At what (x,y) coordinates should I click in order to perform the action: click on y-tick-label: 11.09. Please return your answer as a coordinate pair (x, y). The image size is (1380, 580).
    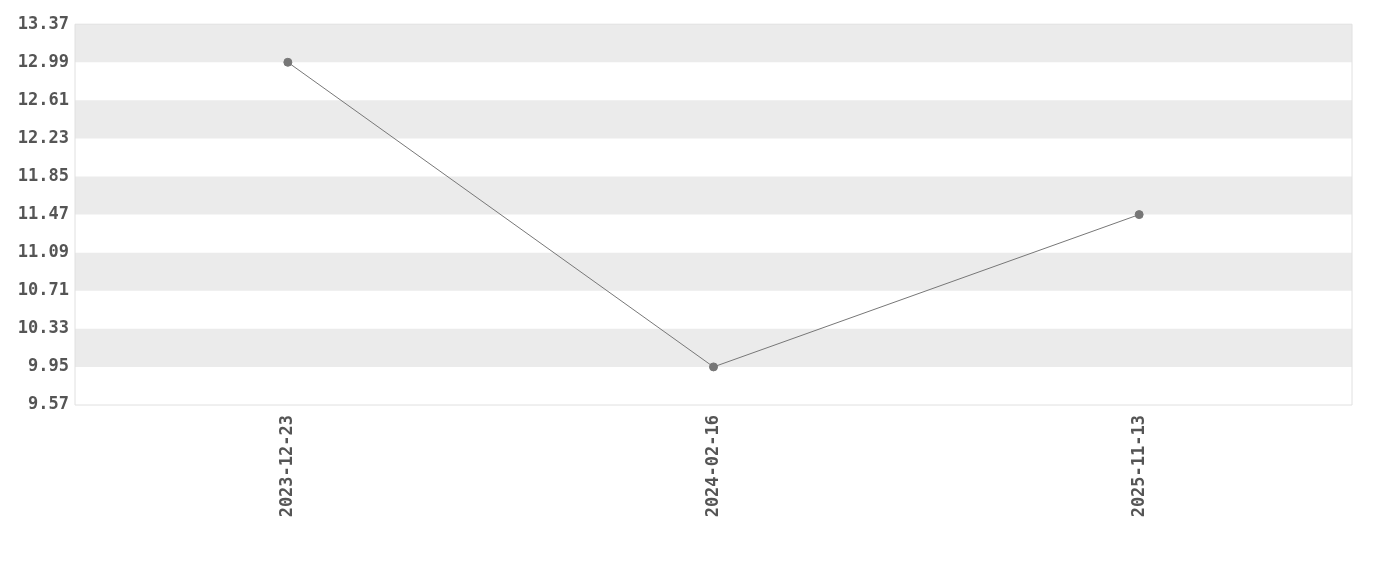
    Looking at the image, I should click on (43, 251).